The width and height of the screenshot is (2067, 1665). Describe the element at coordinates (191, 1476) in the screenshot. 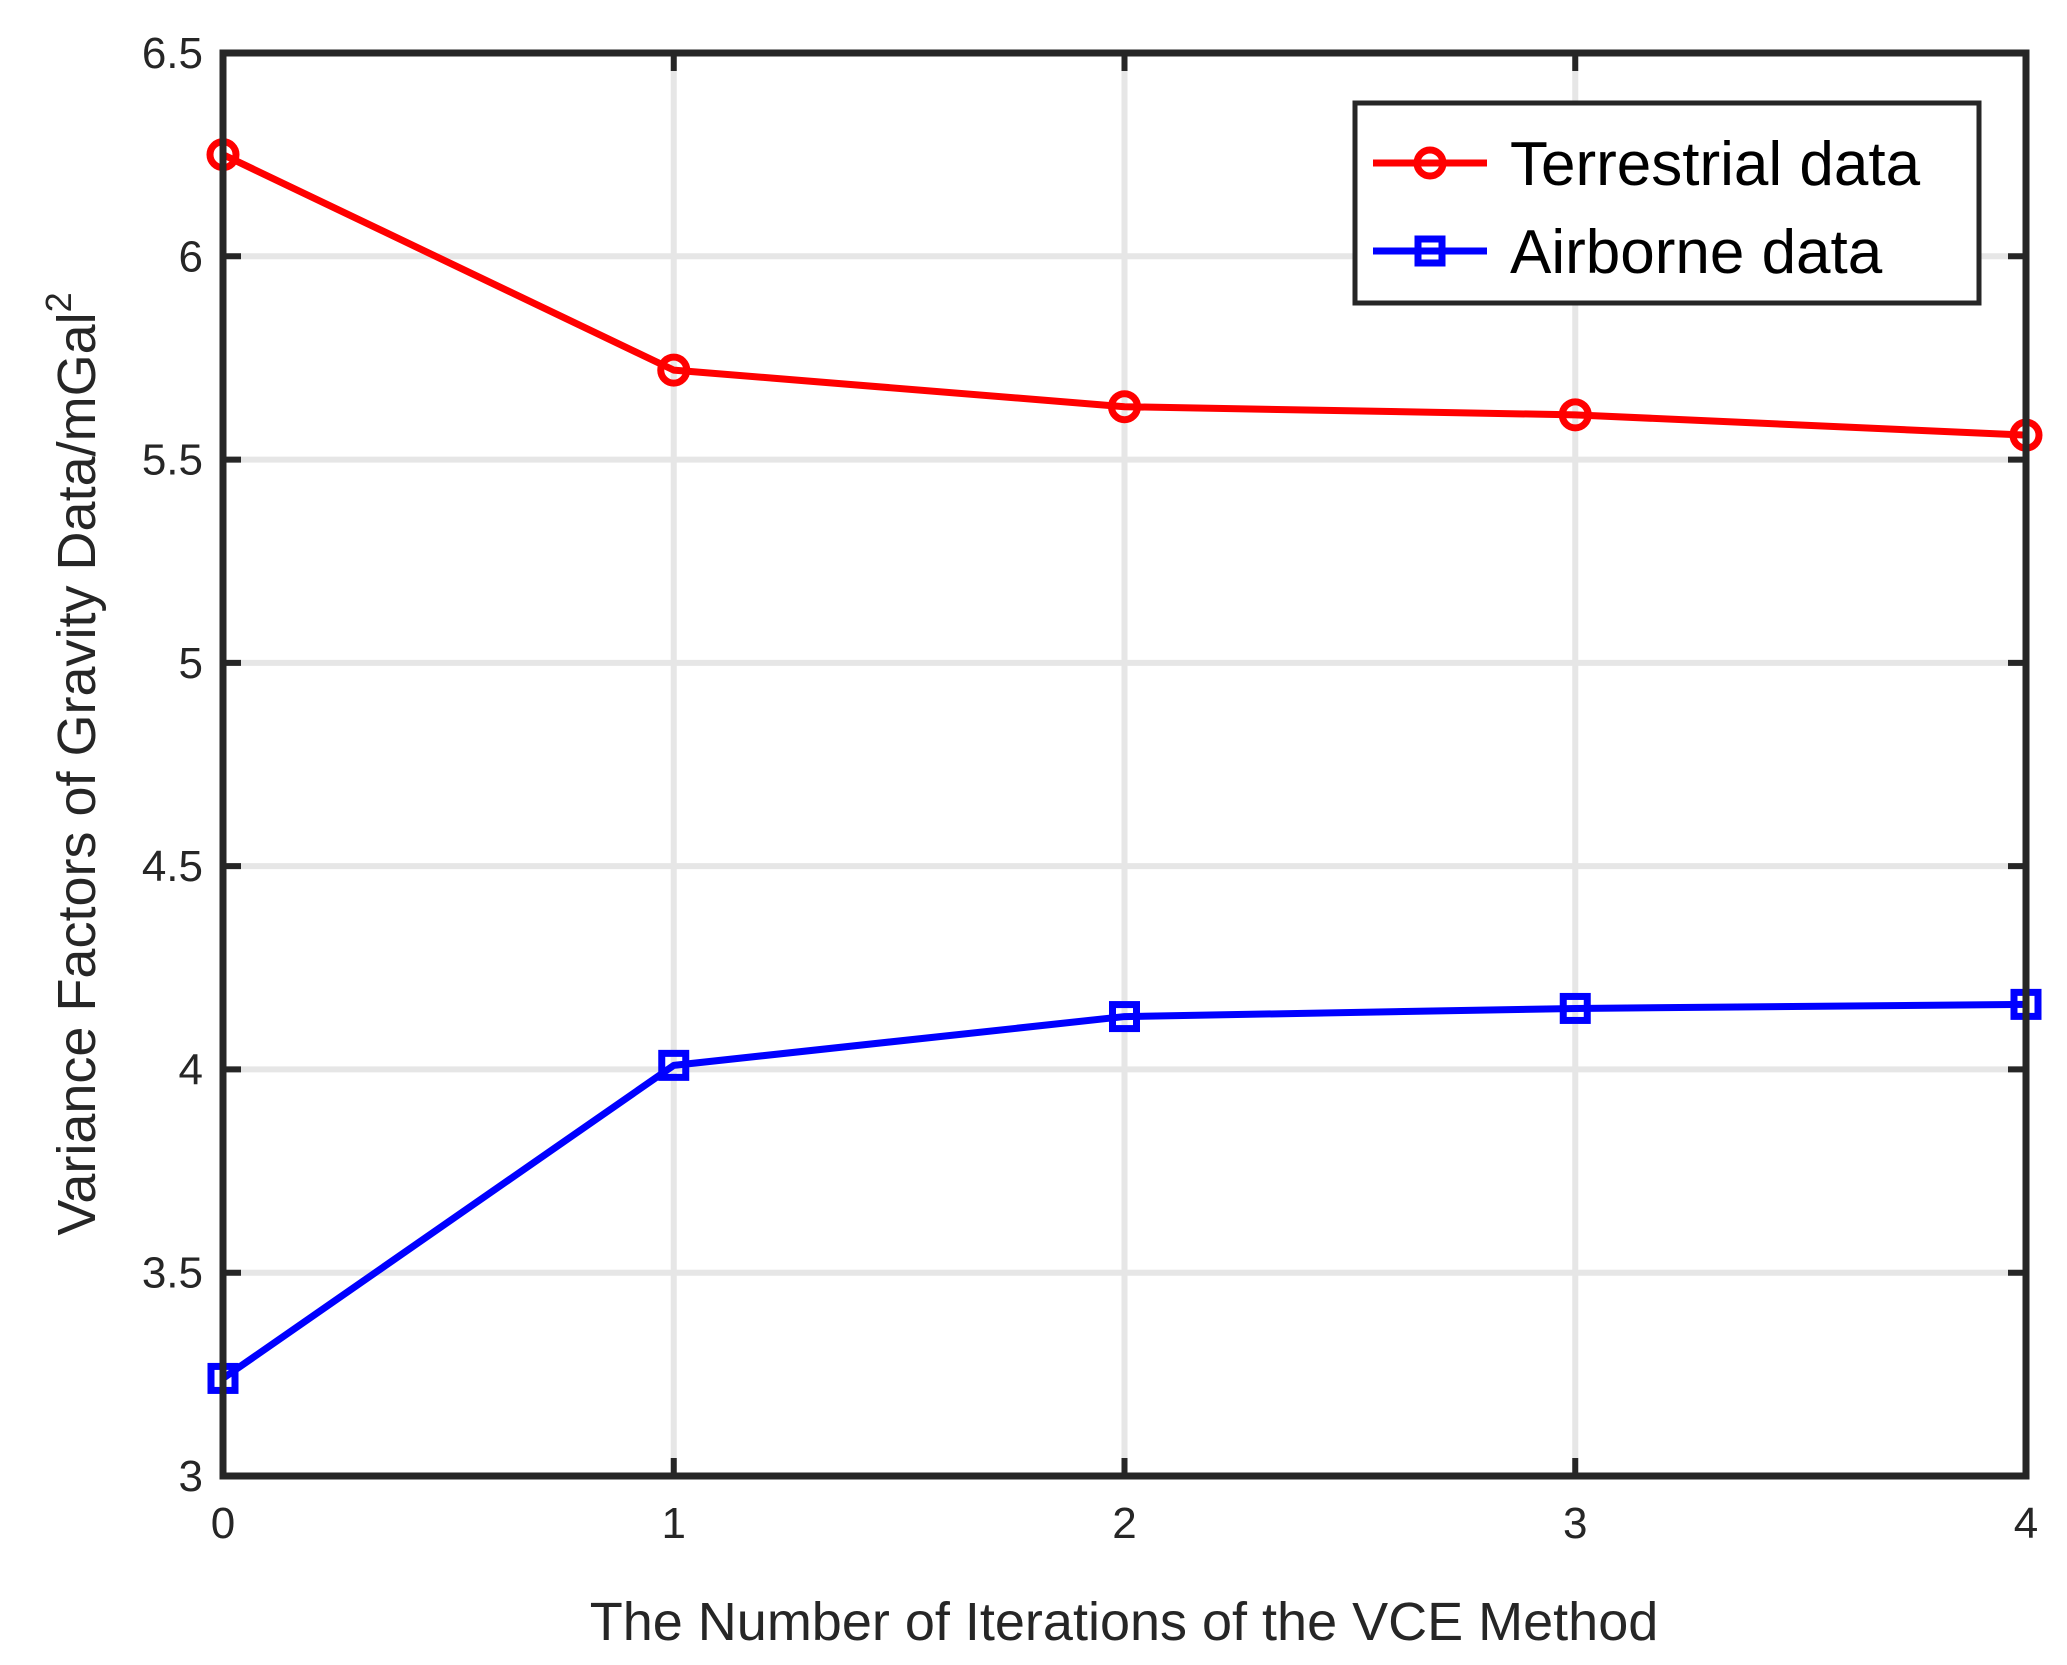

I see `y-tick-label: 3` at that location.